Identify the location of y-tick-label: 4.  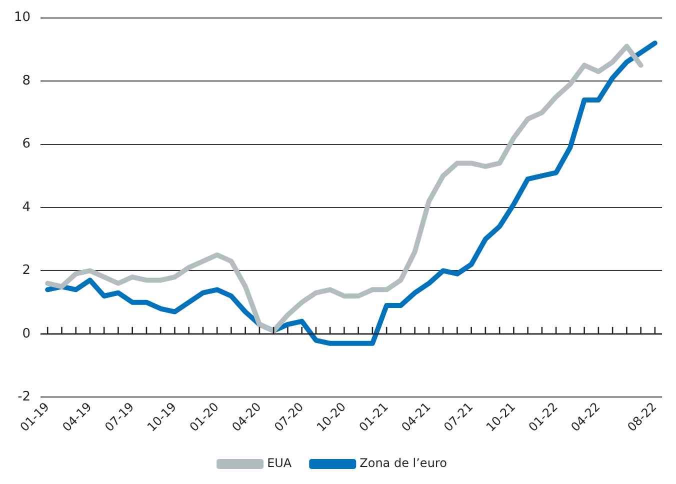
(26, 207).